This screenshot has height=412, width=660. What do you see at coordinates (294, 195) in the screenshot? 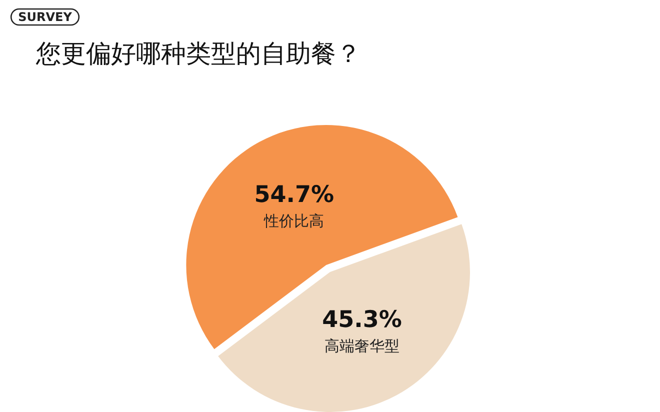
I see `data-label: 54.7%` at bounding box center [294, 195].